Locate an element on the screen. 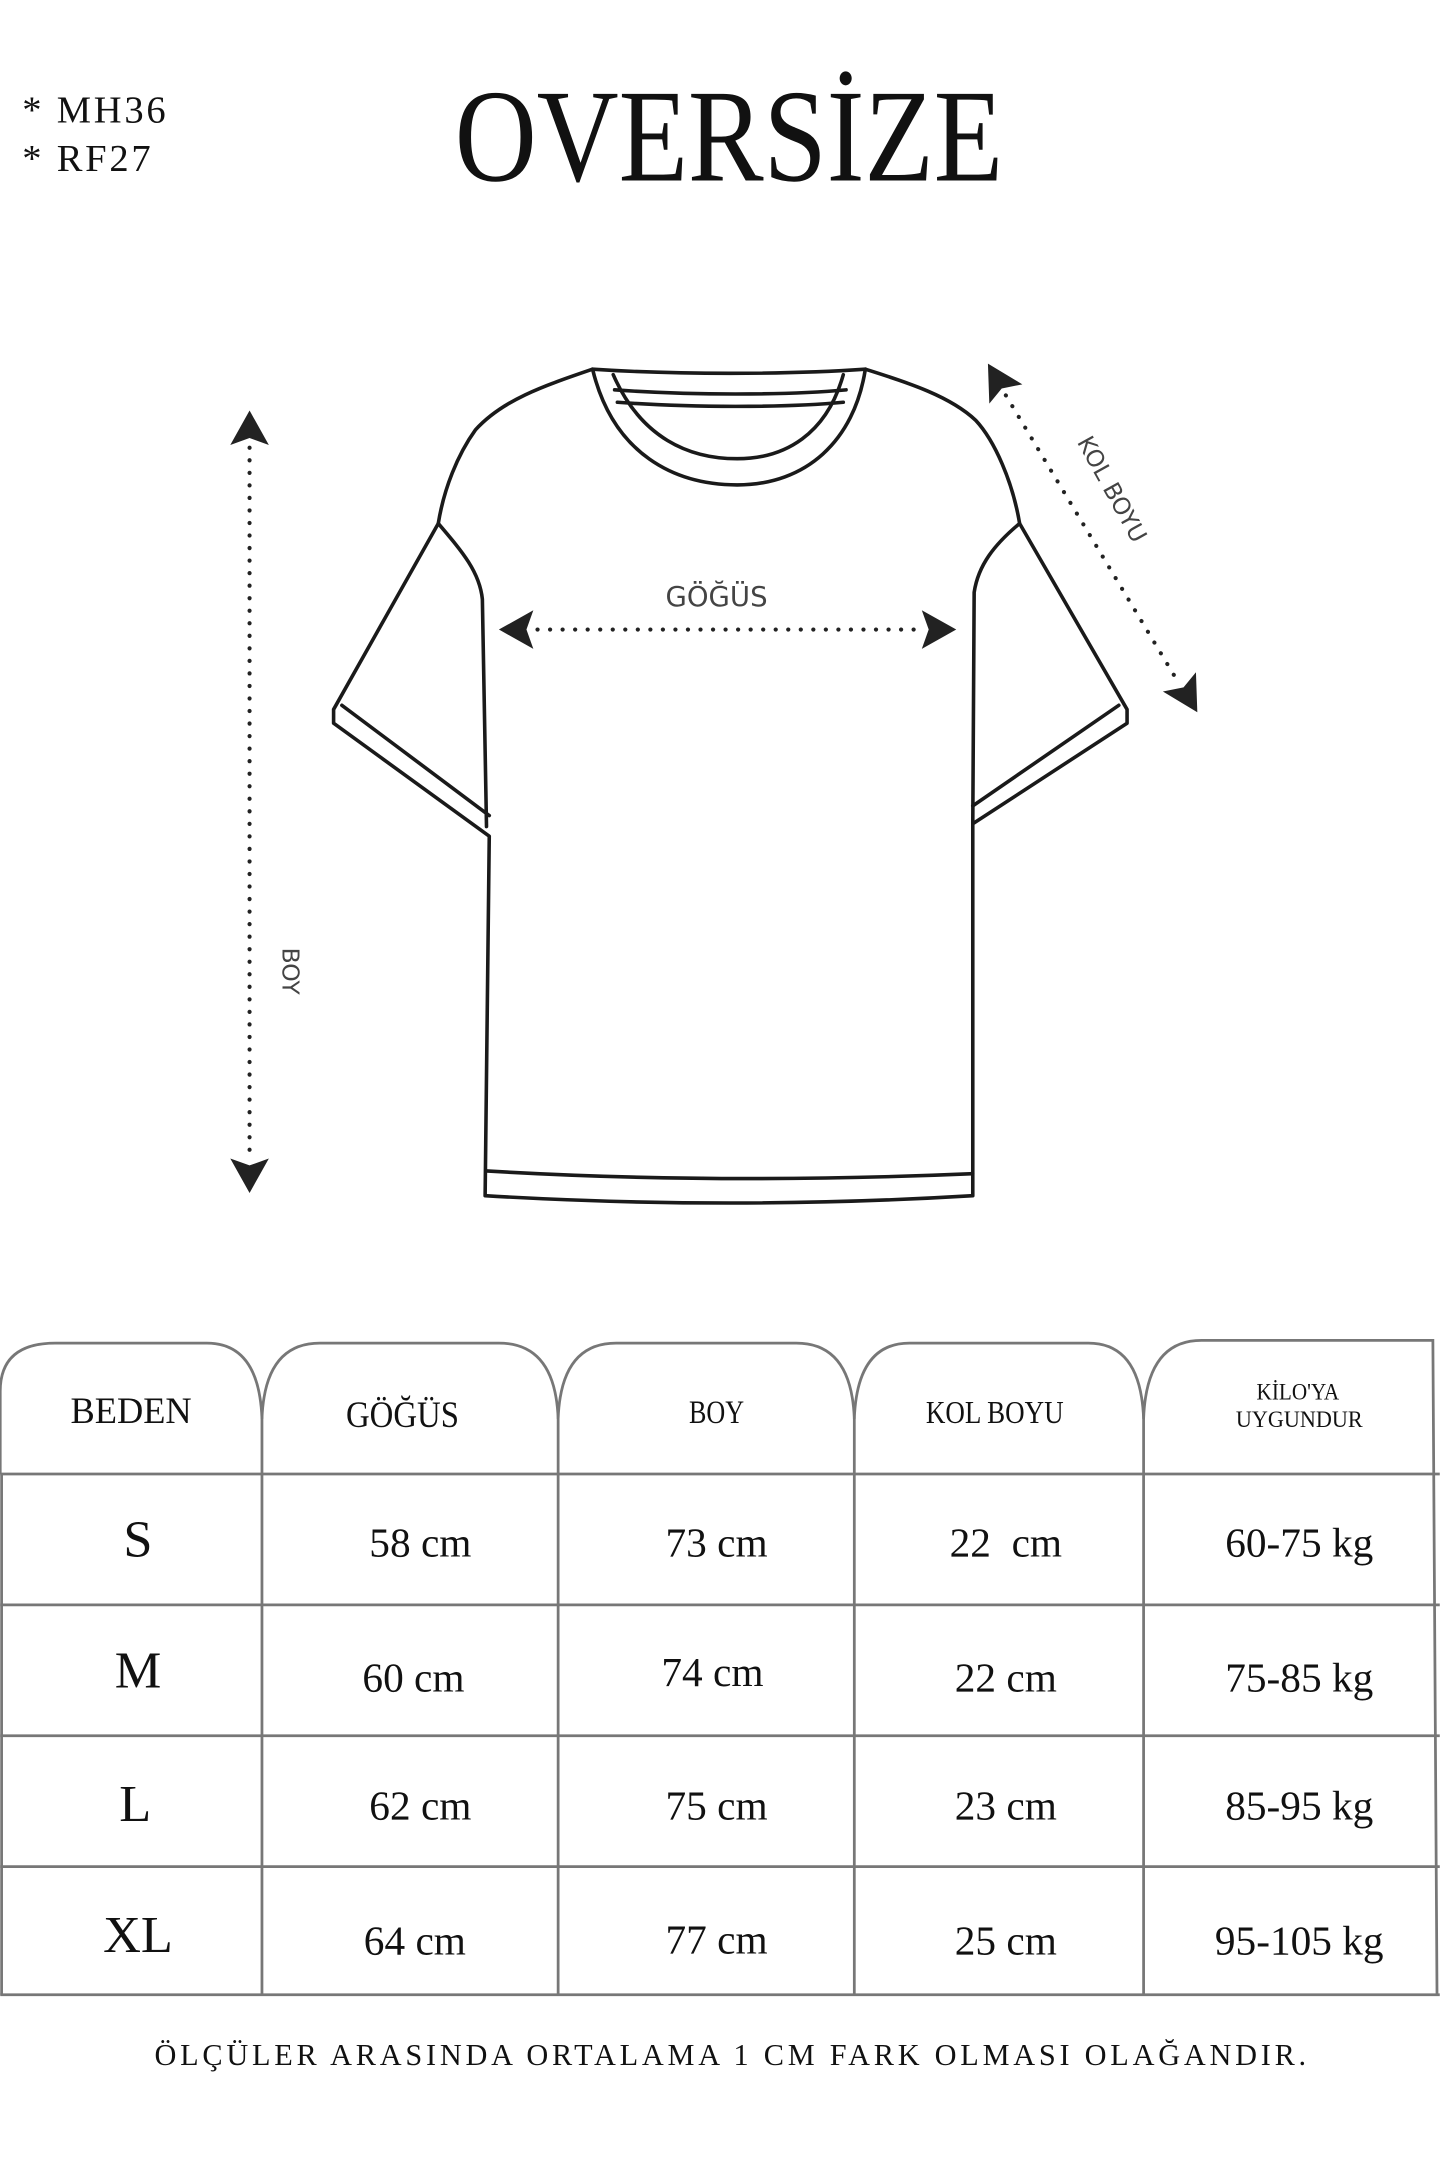 The width and height of the screenshot is (1440, 2160). header-boy: BOY is located at coordinates (716, 1413).